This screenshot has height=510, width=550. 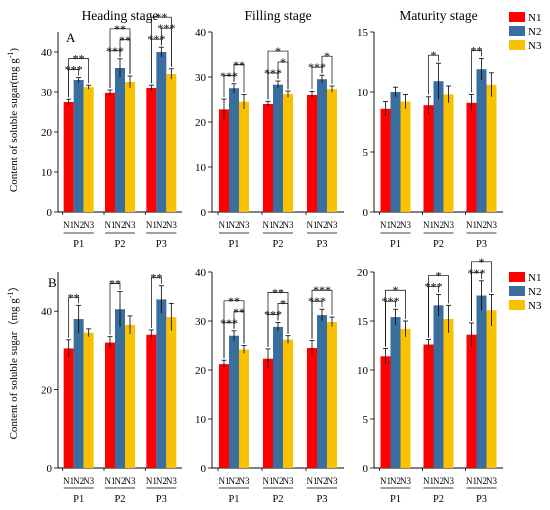 What do you see at coordinates (321, 499) in the screenshot?
I see `chart-4-group-label: P3` at bounding box center [321, 499].